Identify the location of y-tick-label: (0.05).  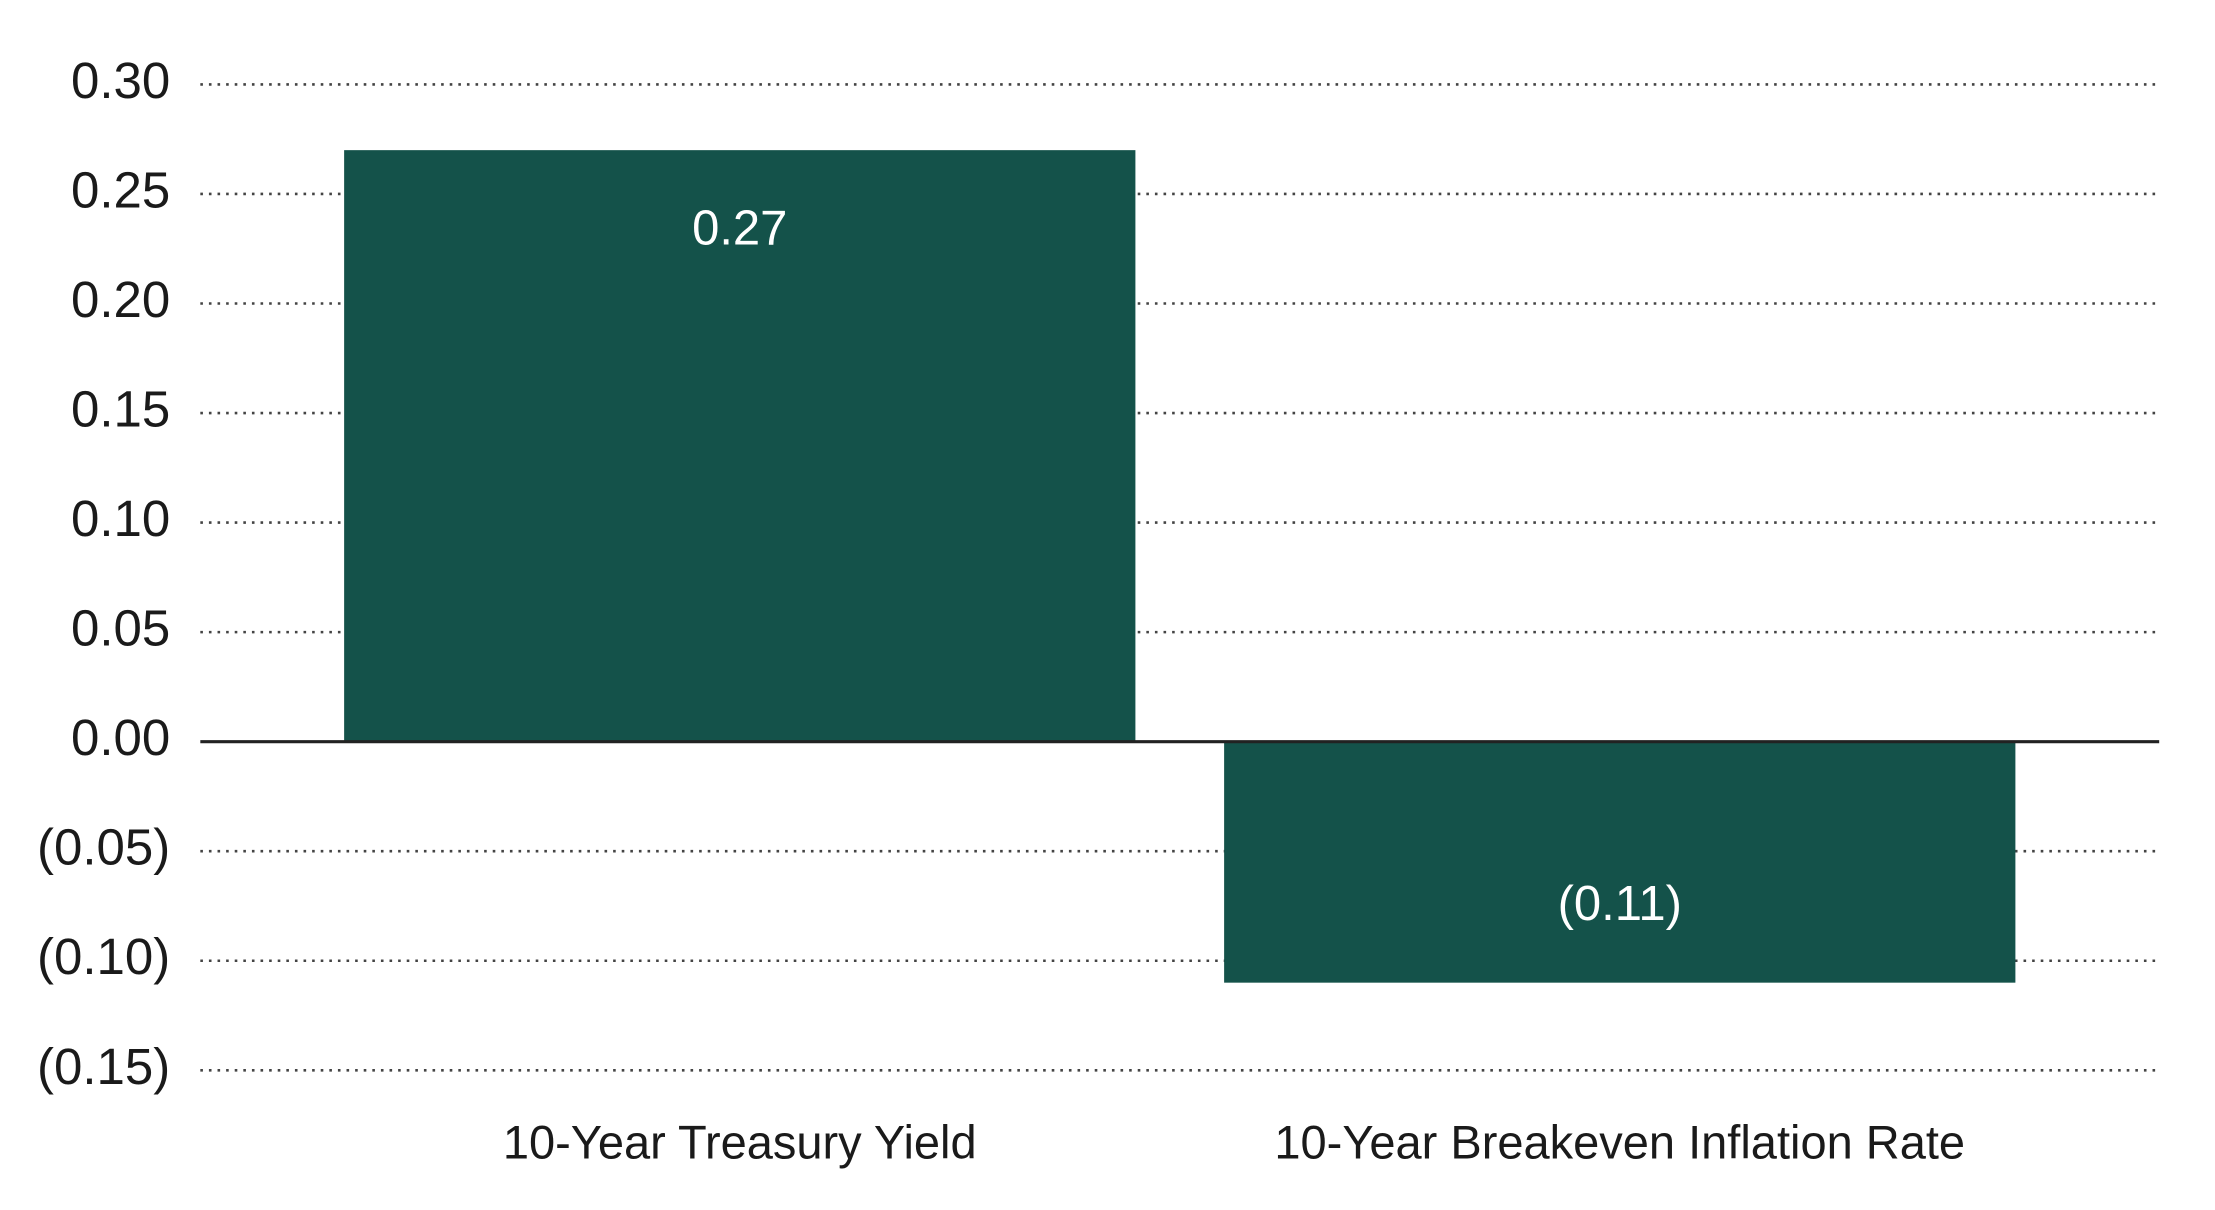
(103, 847).